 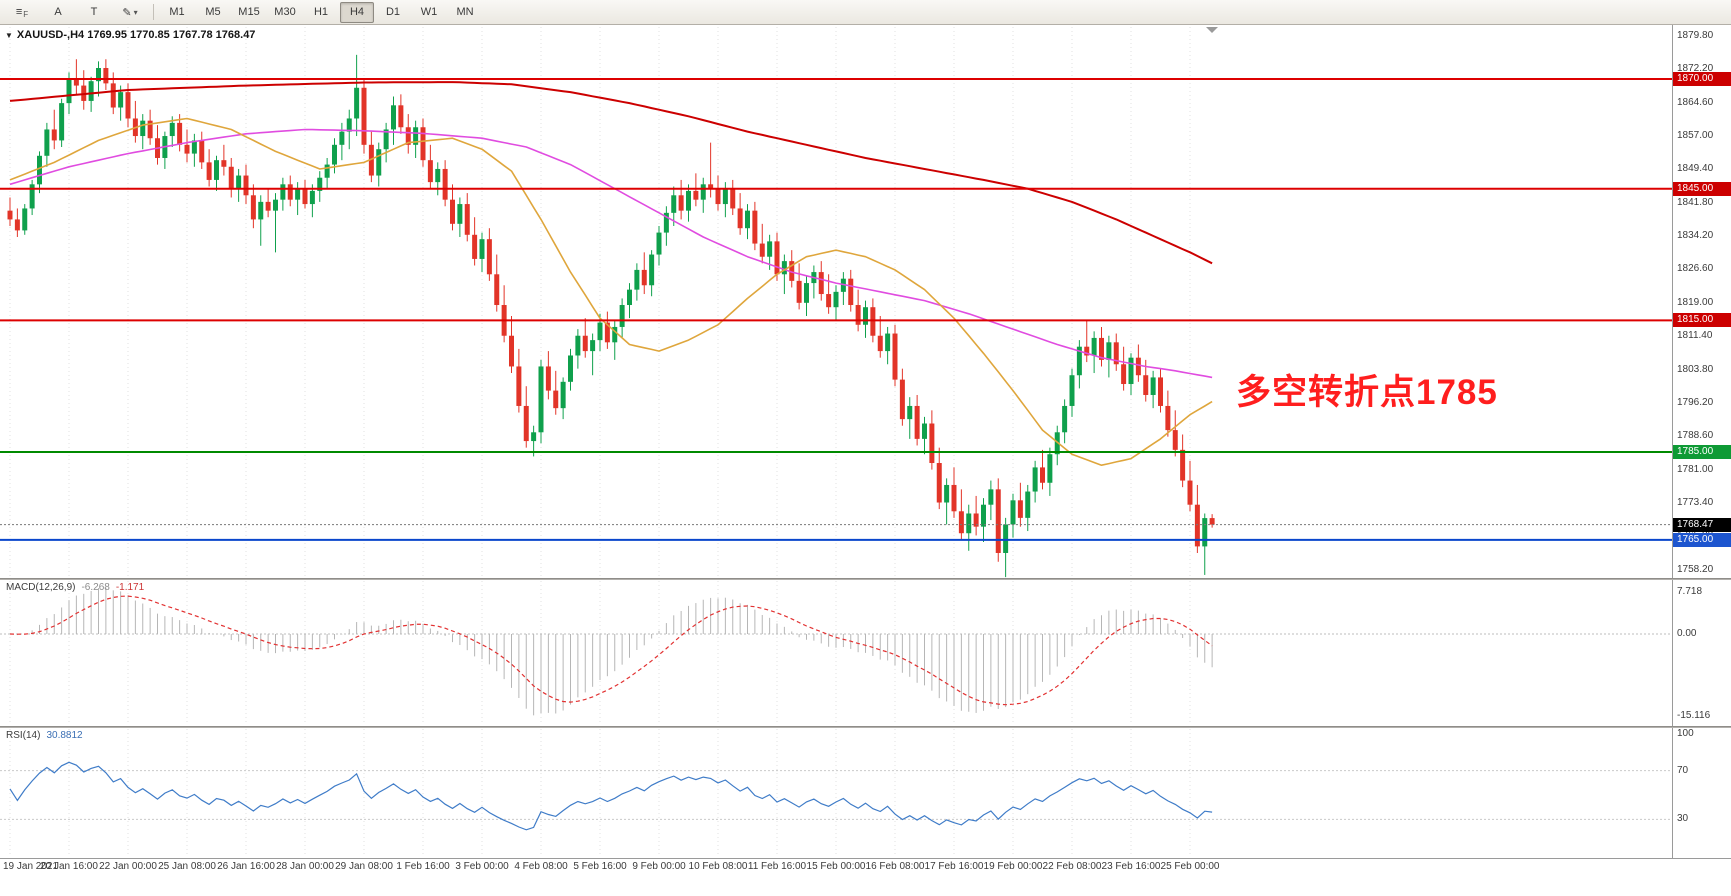 I want to click on time-axis-label: 25 Feb 00:00, so click(x=1190, y=866).